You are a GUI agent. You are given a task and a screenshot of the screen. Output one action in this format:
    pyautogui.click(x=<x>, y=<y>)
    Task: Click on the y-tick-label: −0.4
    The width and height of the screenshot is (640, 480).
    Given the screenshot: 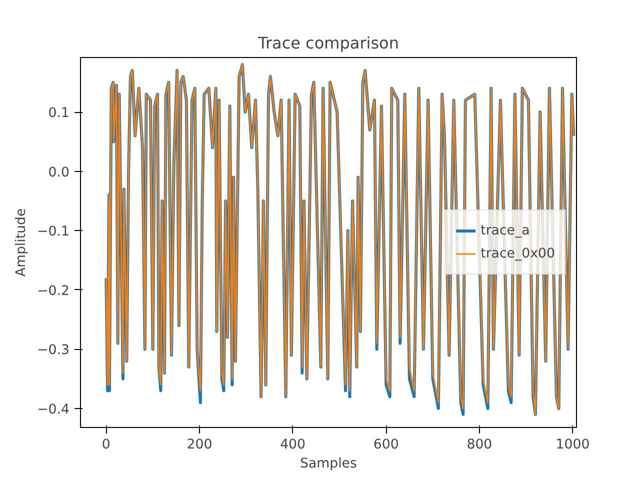 What is the action you would take?
    pyautogui.click(x=53, y=410)
    